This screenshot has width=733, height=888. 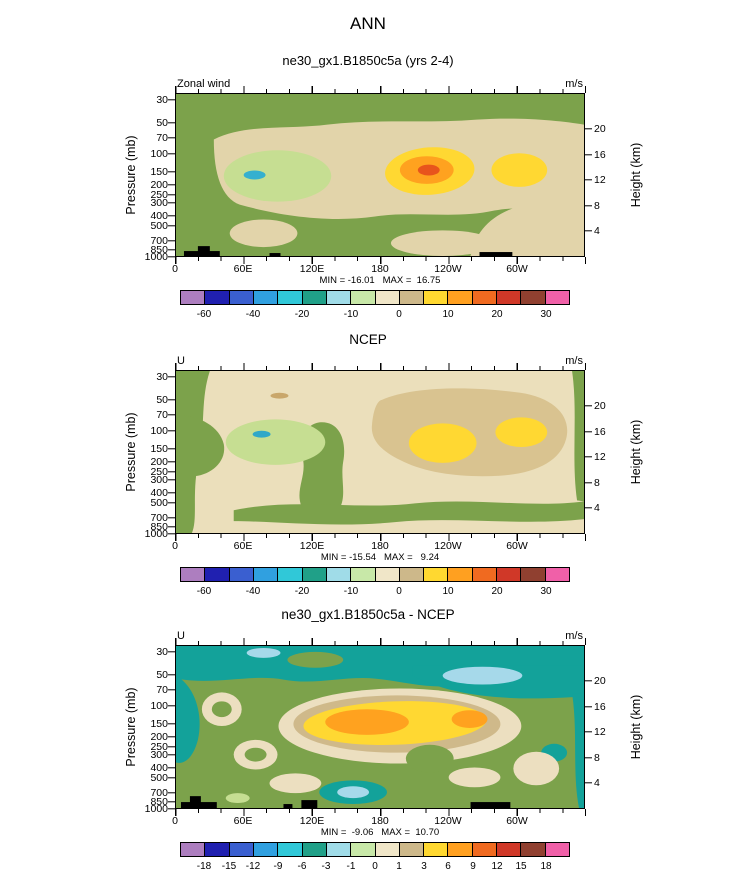 I want to click on height-tick-label: 16, so click(x=600, y=432).